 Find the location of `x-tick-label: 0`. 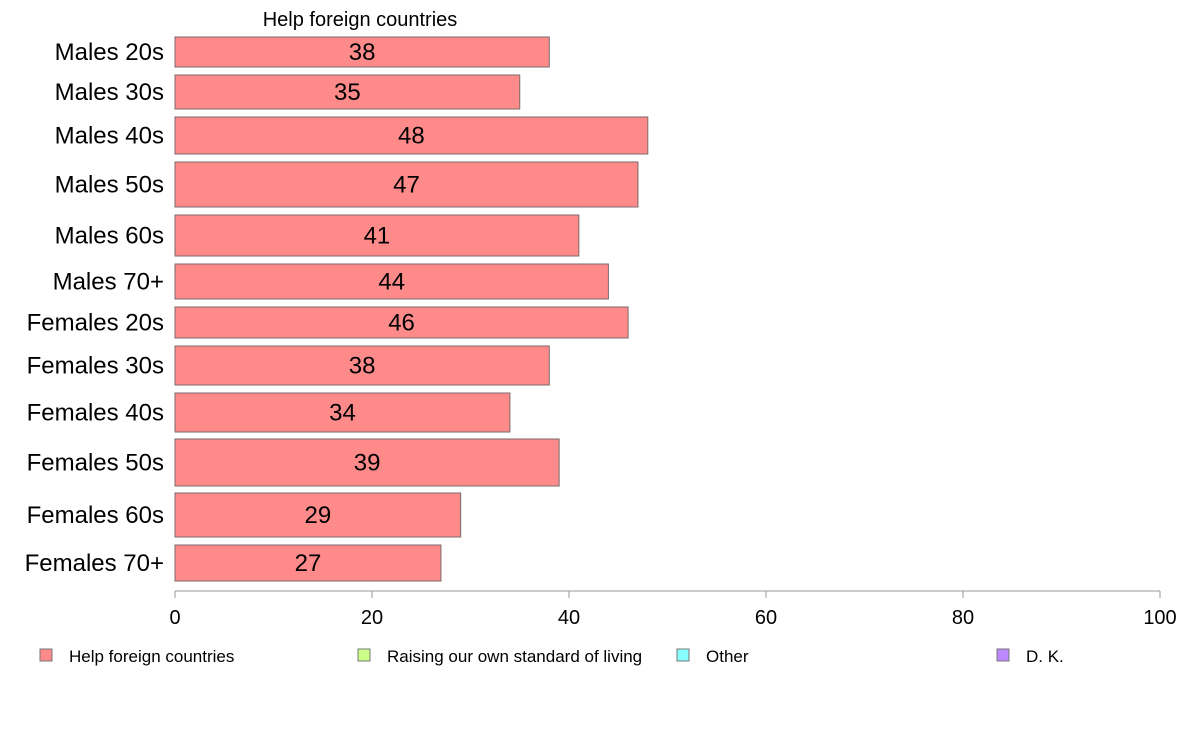

x-tick-label: 0 is located at coordinates (174, 618).